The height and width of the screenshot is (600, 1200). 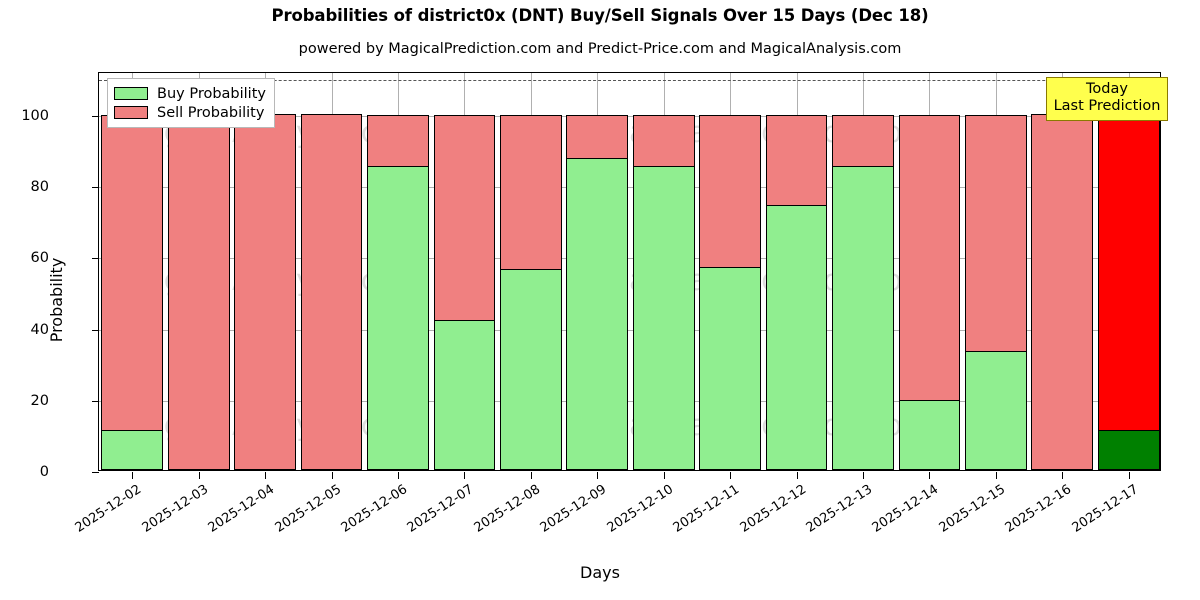 I want to click on x-axis-title: Days, so click(x=600, y=572).